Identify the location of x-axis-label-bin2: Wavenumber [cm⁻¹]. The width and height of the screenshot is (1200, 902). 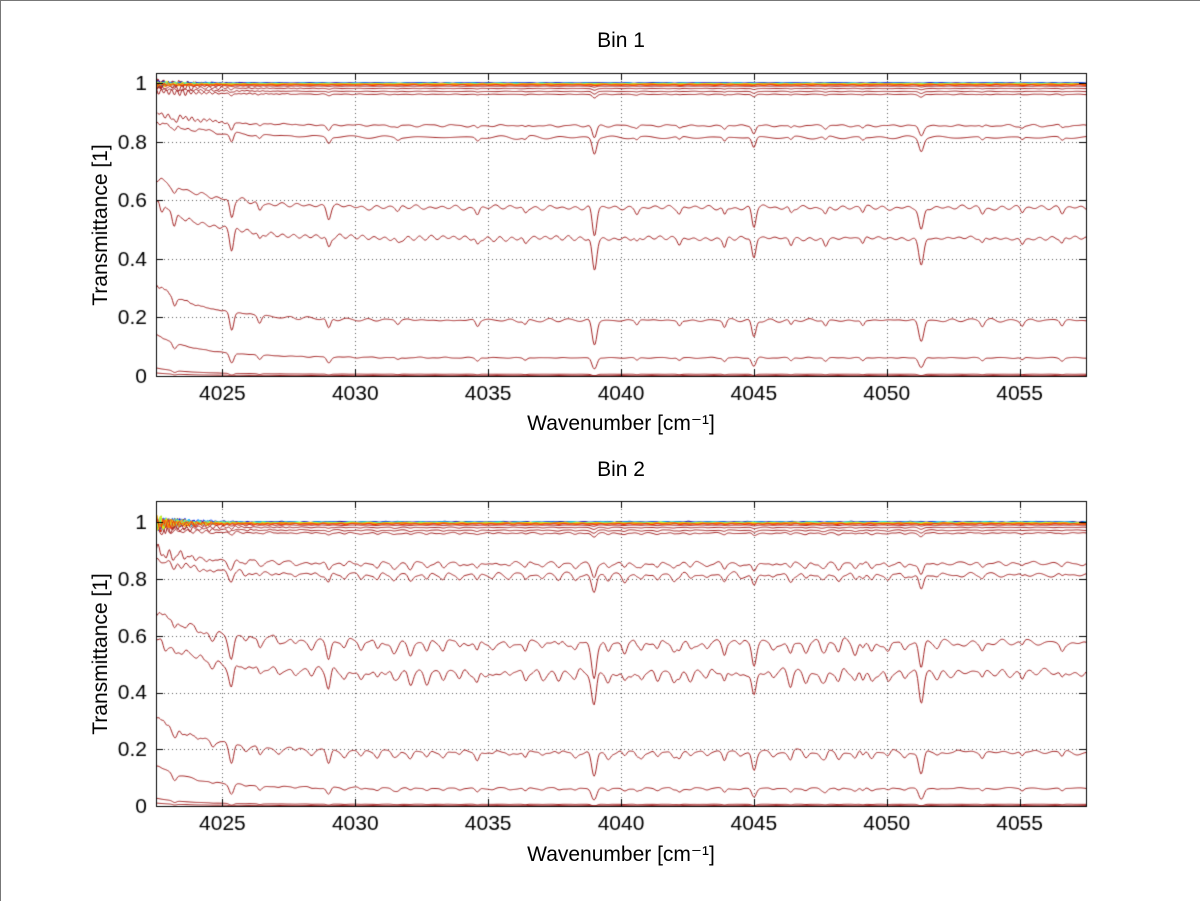
(621, 854).